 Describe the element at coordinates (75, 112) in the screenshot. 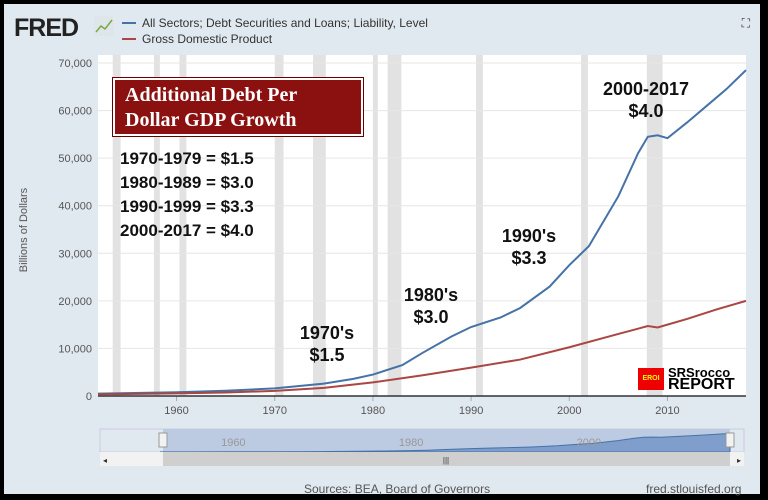

I see `y-tick-label: 60,000` at that location.